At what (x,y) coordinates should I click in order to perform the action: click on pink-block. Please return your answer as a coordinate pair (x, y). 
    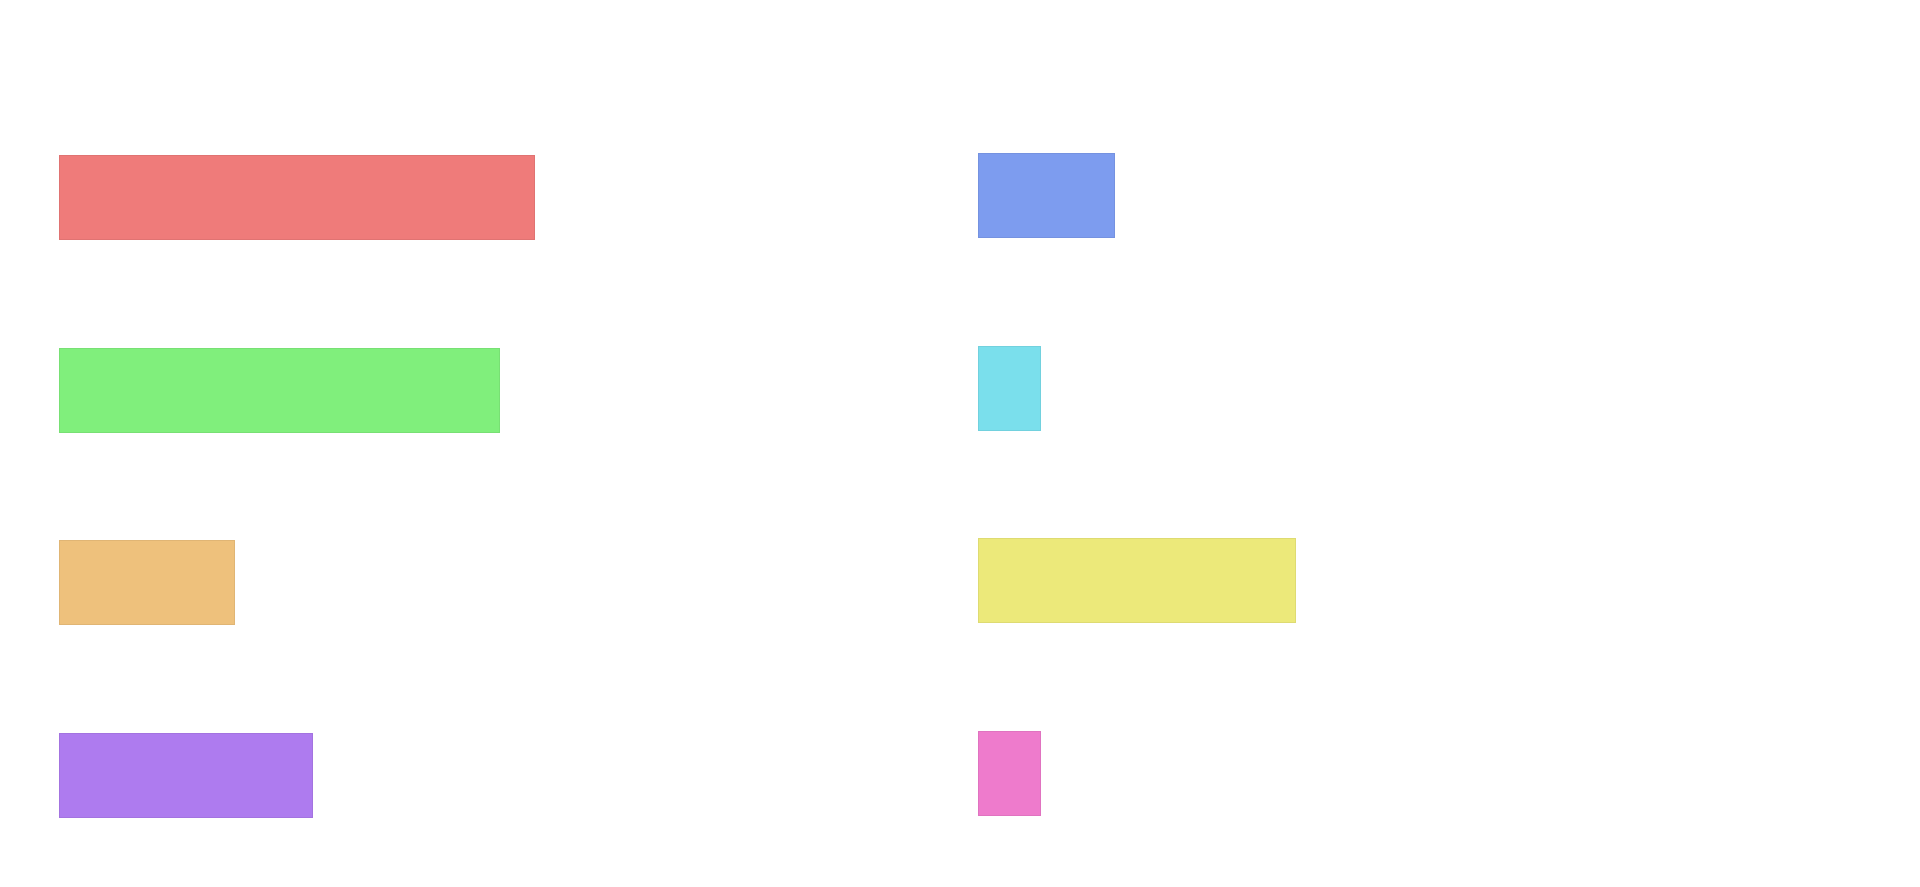
    Looking at the image, I should click on (1009, 773).